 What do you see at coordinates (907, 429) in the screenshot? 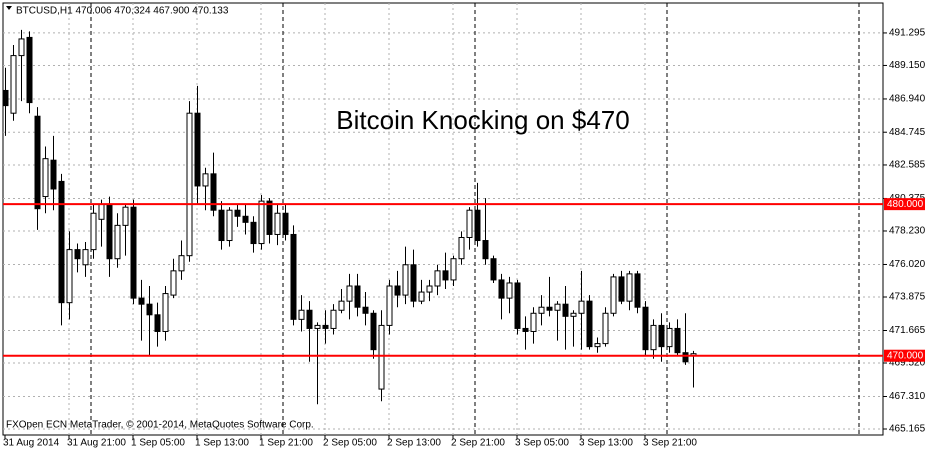
I see `y-tick-label: 465.165` at bounding box center [907, 429].